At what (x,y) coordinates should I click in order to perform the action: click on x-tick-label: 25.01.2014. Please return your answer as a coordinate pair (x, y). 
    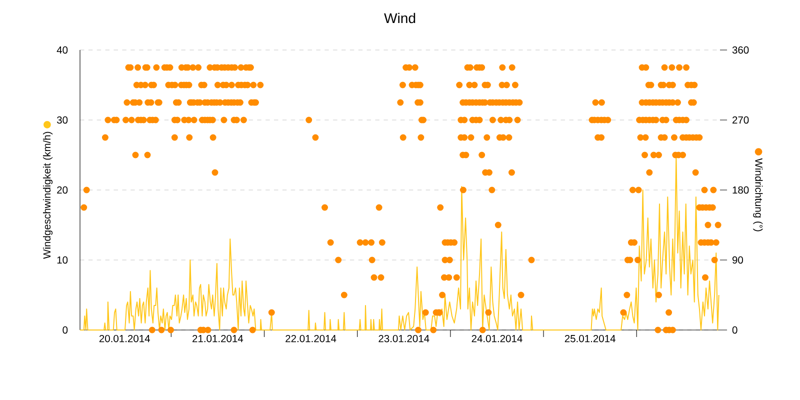
    Looking at the image, I should click on (590, 338).